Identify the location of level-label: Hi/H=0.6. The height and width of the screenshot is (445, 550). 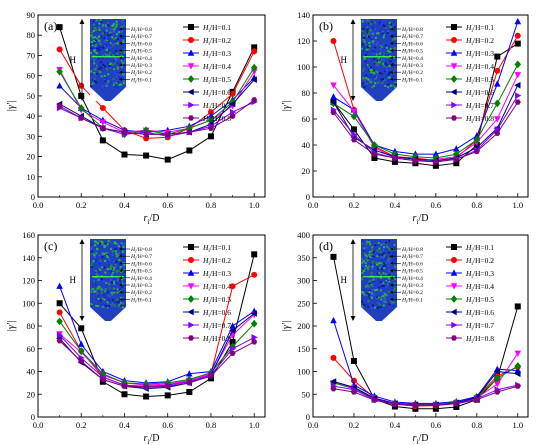
(412, 264).